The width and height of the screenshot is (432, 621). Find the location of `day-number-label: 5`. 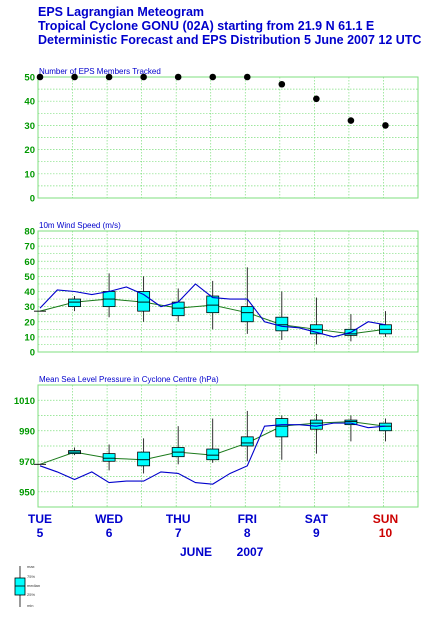

day-number-label: 5 is located at coordinates (40, 533).